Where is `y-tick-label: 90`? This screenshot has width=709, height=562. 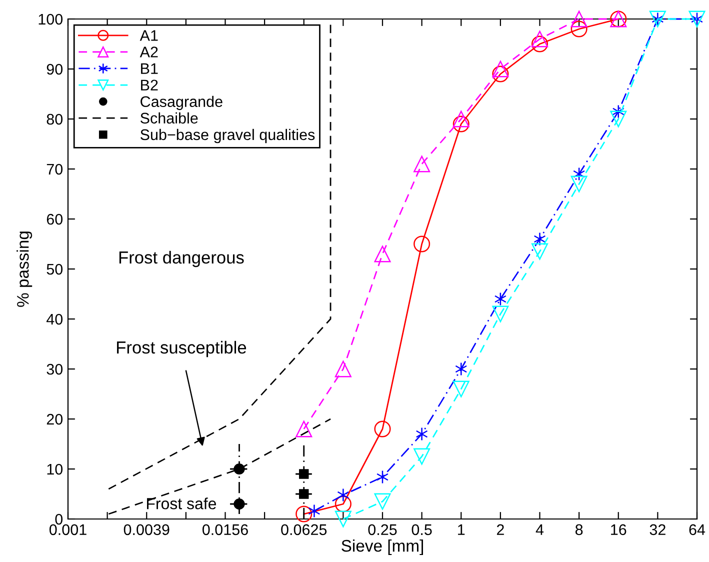 y-tick-label: 90 is located at coordinates (54, 69).